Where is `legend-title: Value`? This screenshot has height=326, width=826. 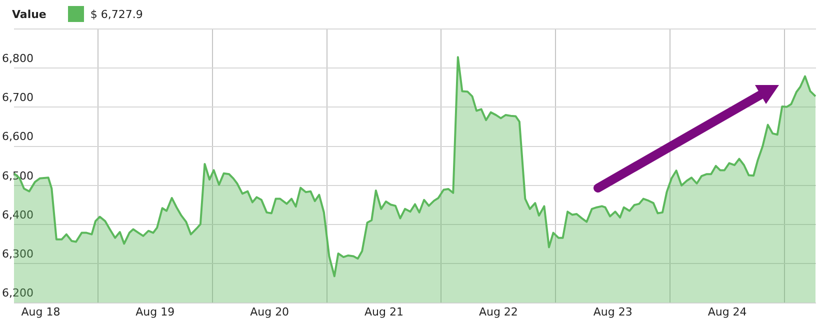
legend-title: Value is located at coordinates (29, 14).